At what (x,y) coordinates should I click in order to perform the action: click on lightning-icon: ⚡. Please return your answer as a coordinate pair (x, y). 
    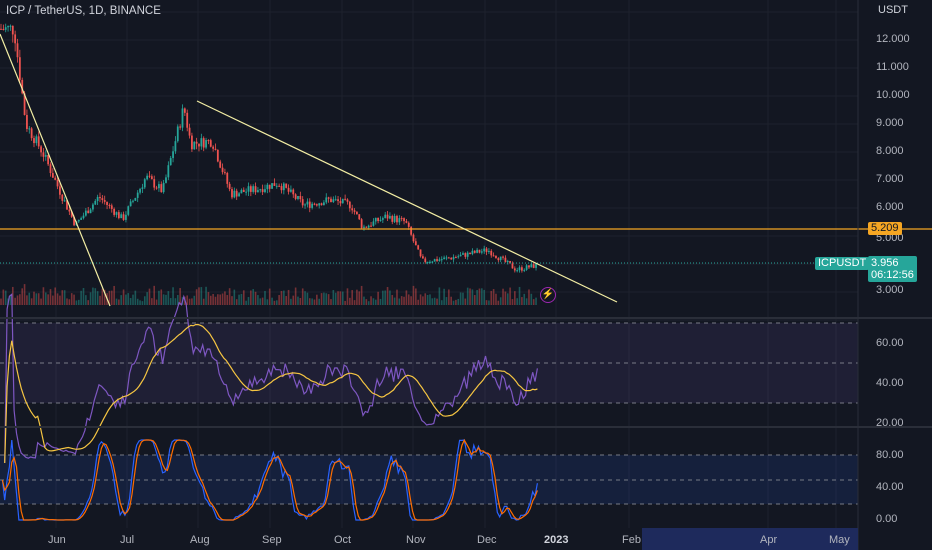
    Looking at the image, I should click on (548, 295).